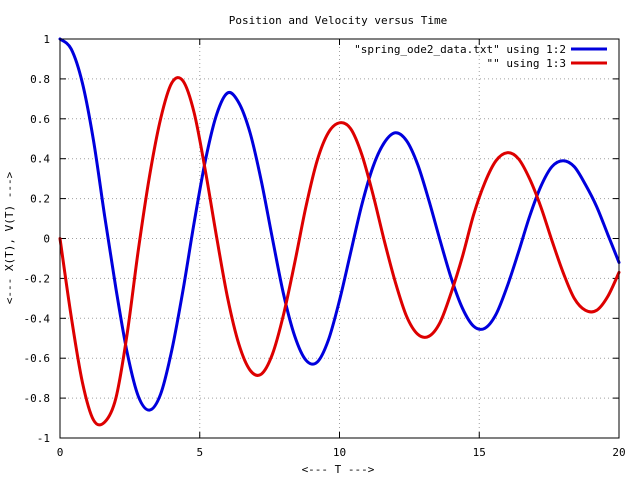  I want to click on y-tick-label: 1, so click(46, 39).